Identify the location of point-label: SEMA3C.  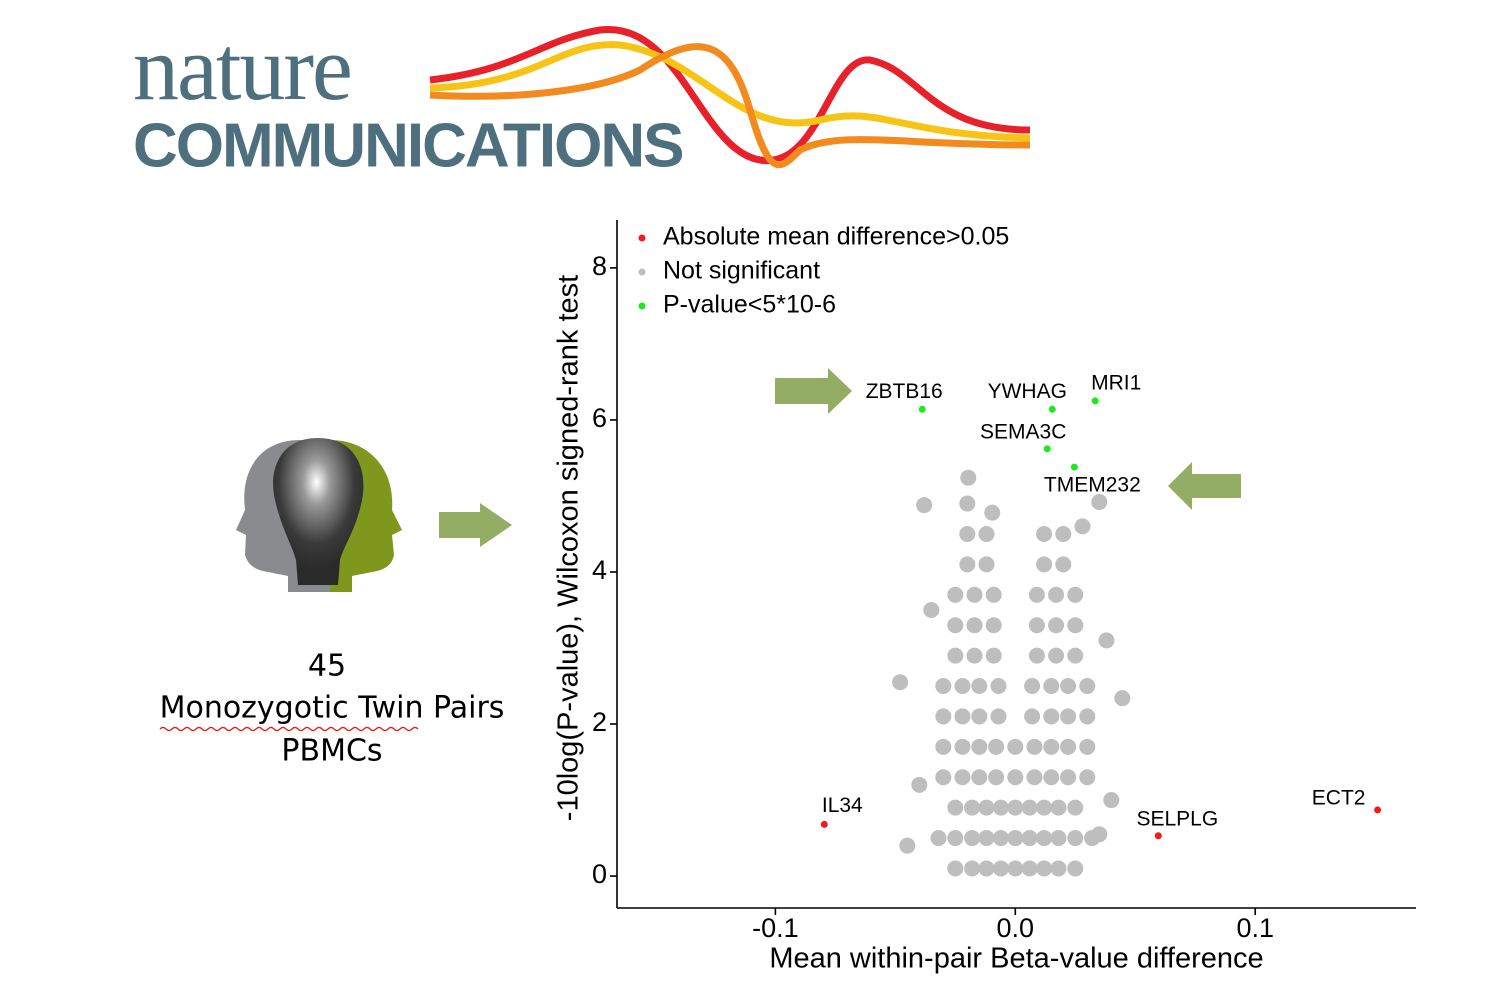
(1023, 431).